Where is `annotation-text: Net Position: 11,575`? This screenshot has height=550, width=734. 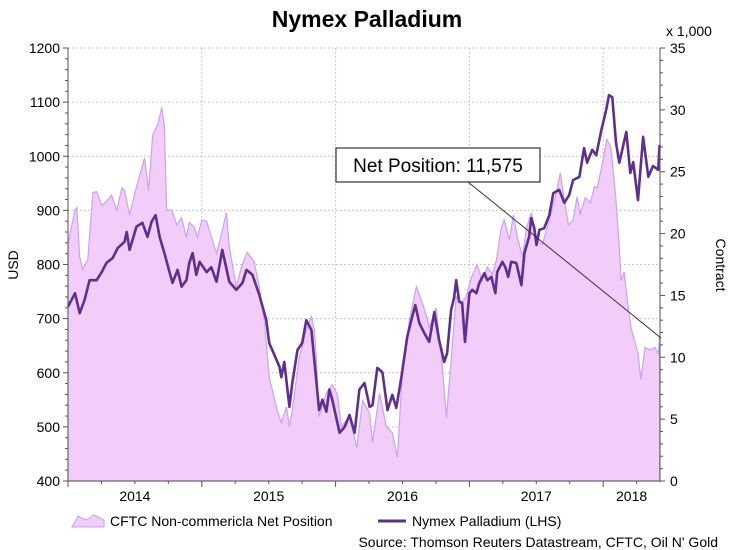
annotation-text: Net Position: 11,575 is located at coordinates (438, 166).